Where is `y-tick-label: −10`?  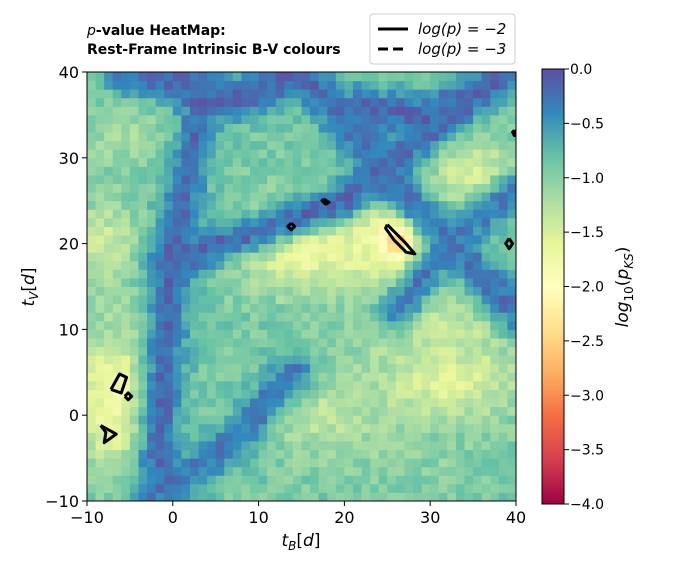
y-tick-label: −10 is located at coordinates (62, 501).